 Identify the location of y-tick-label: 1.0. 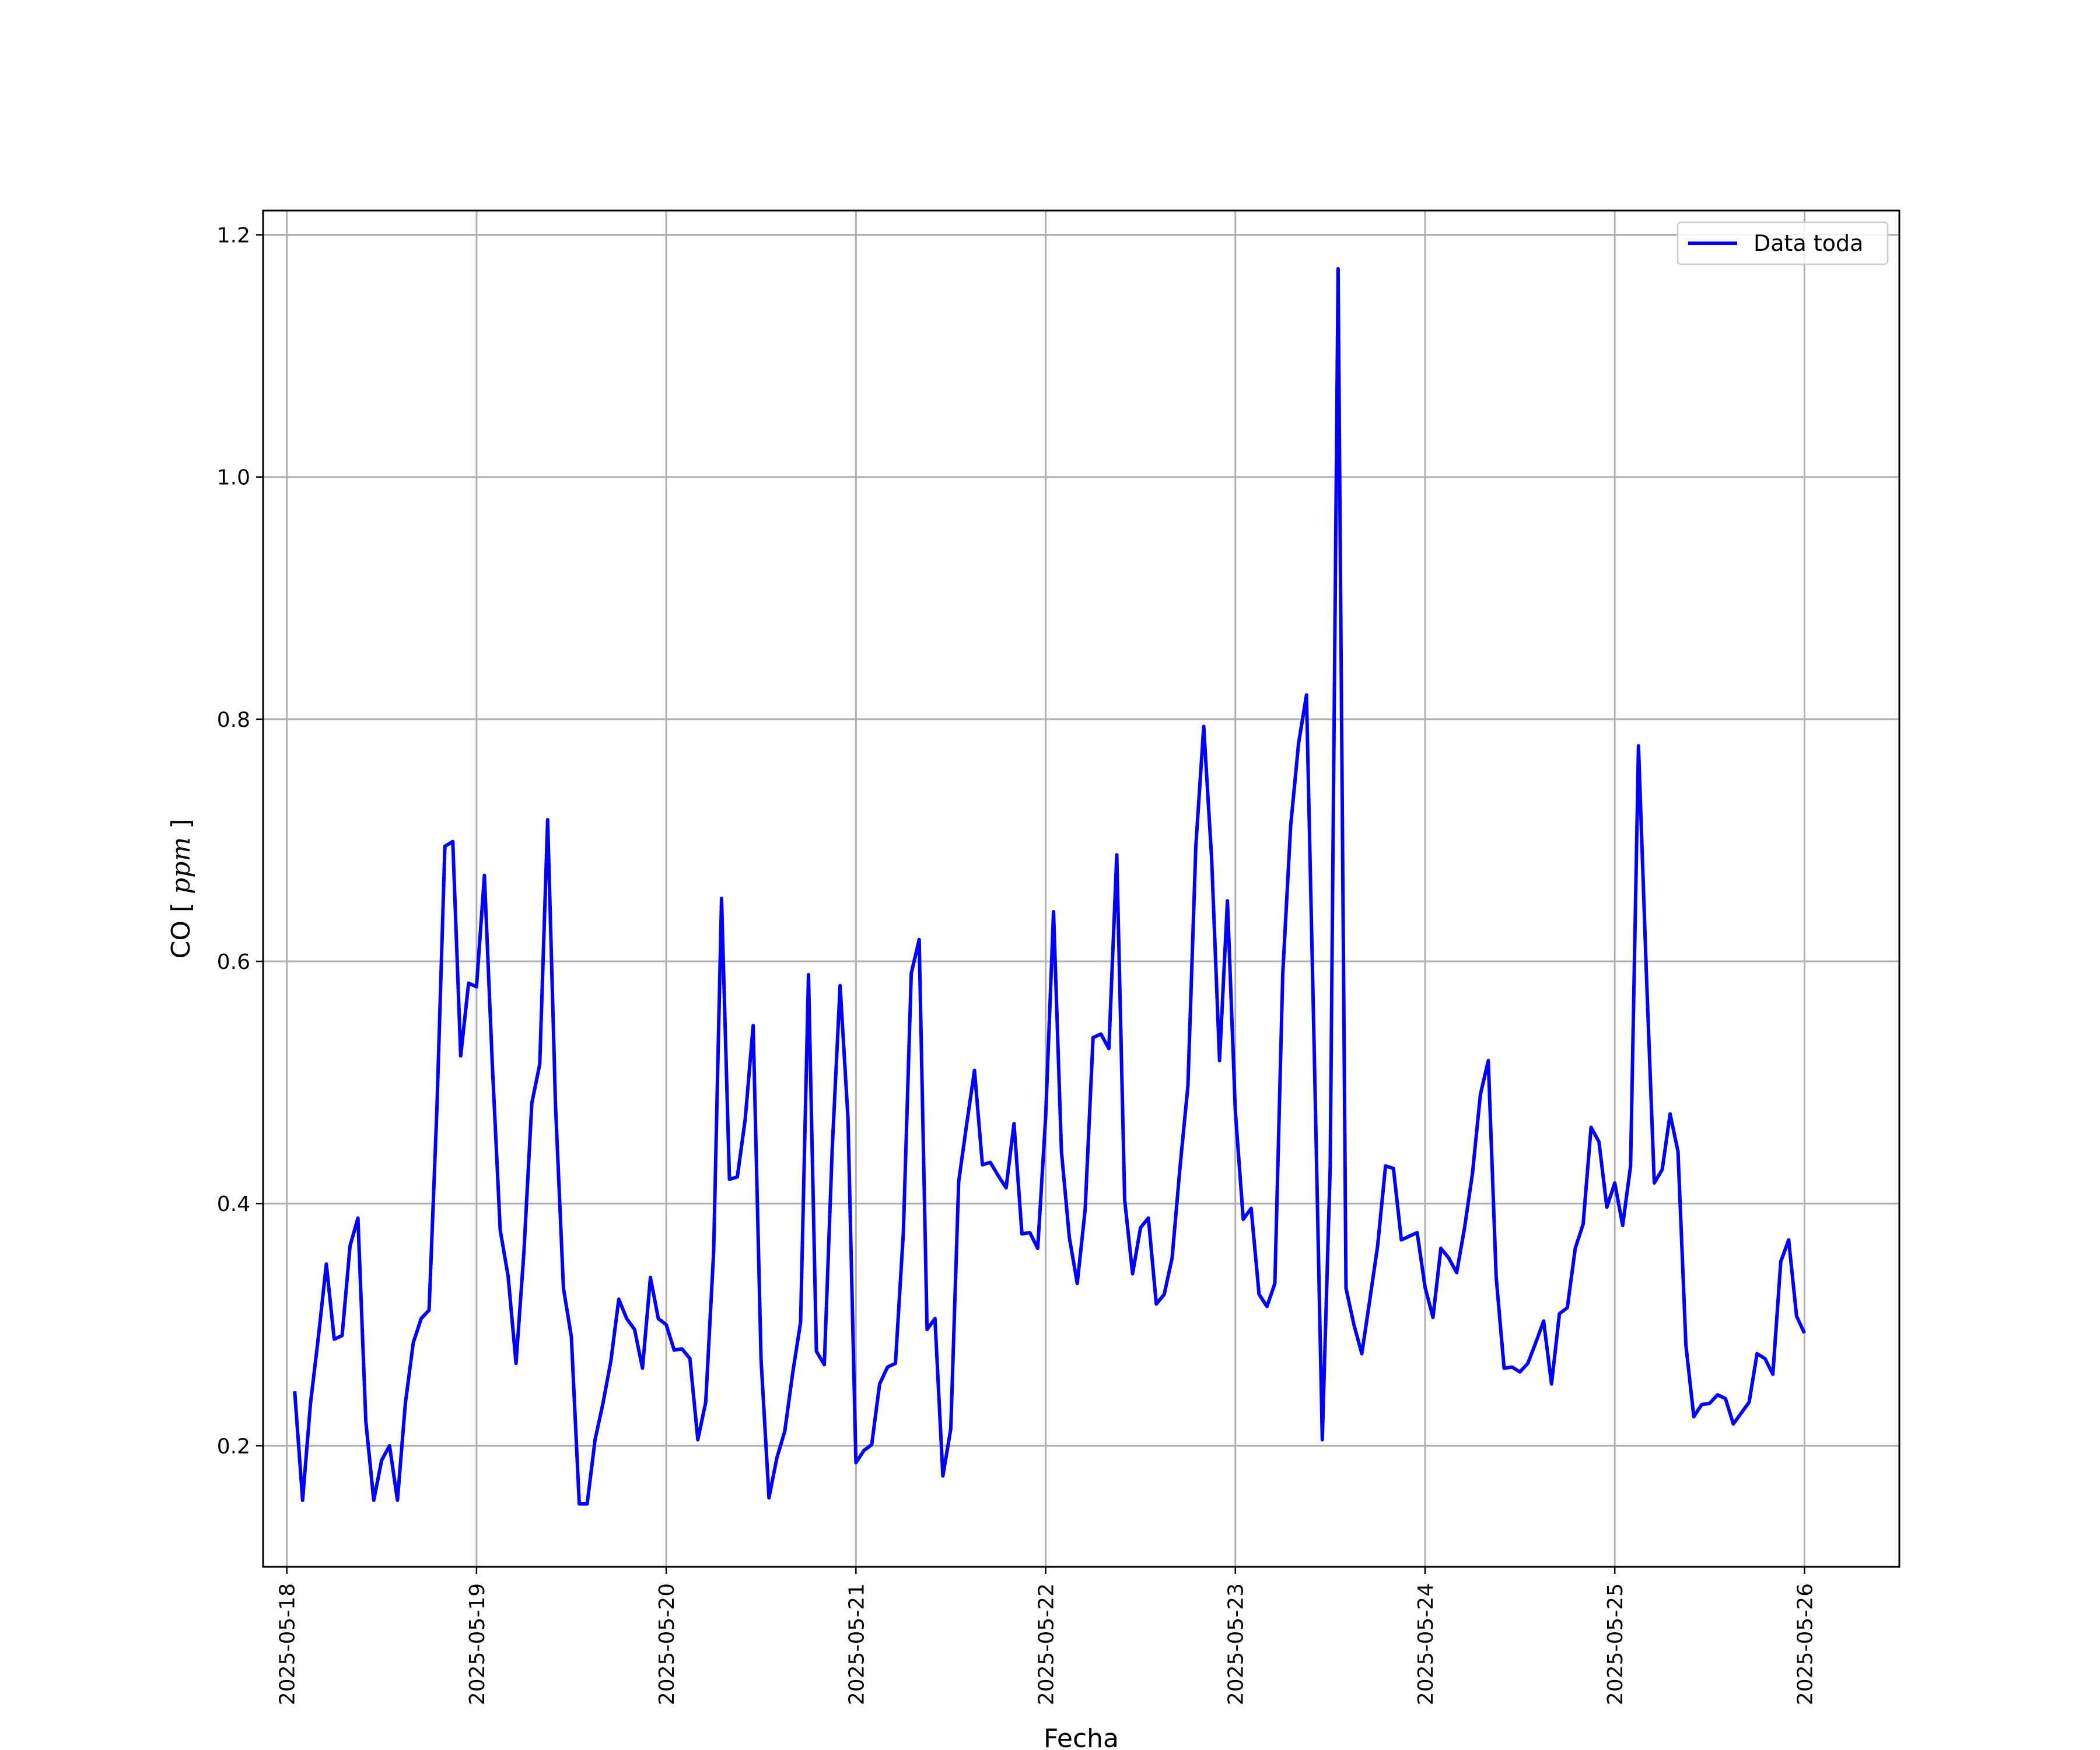
(233, 478).